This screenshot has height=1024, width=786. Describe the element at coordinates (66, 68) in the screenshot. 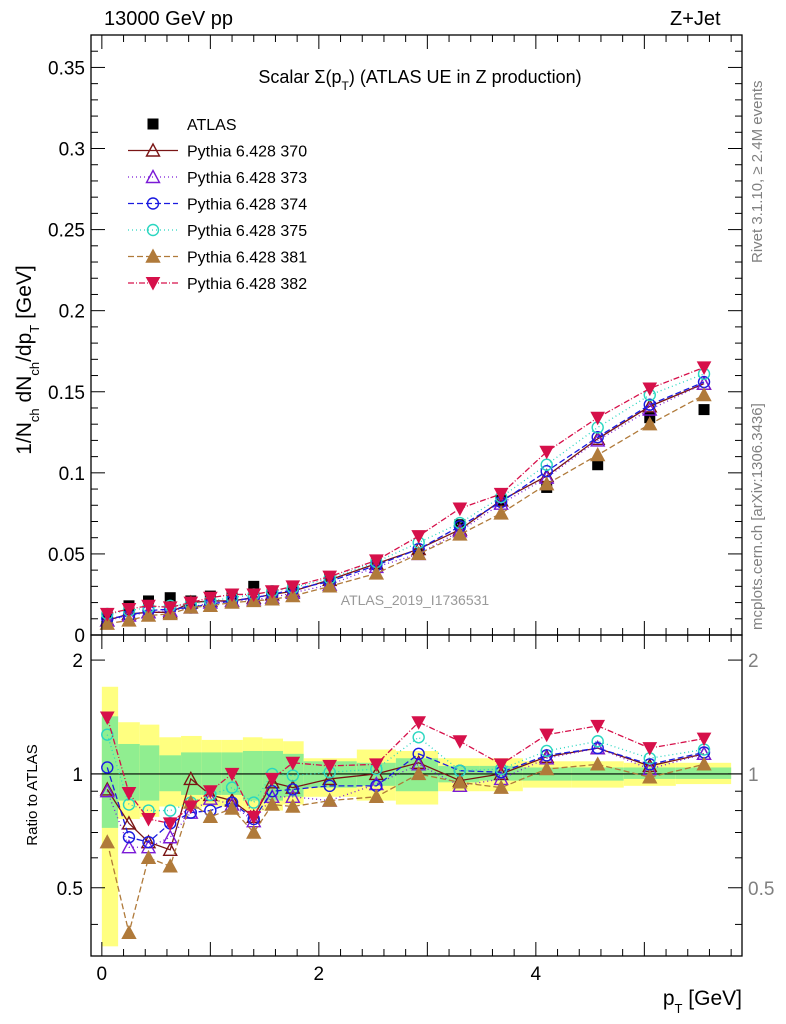

I see `y-tick-label: 0.35` at that location.